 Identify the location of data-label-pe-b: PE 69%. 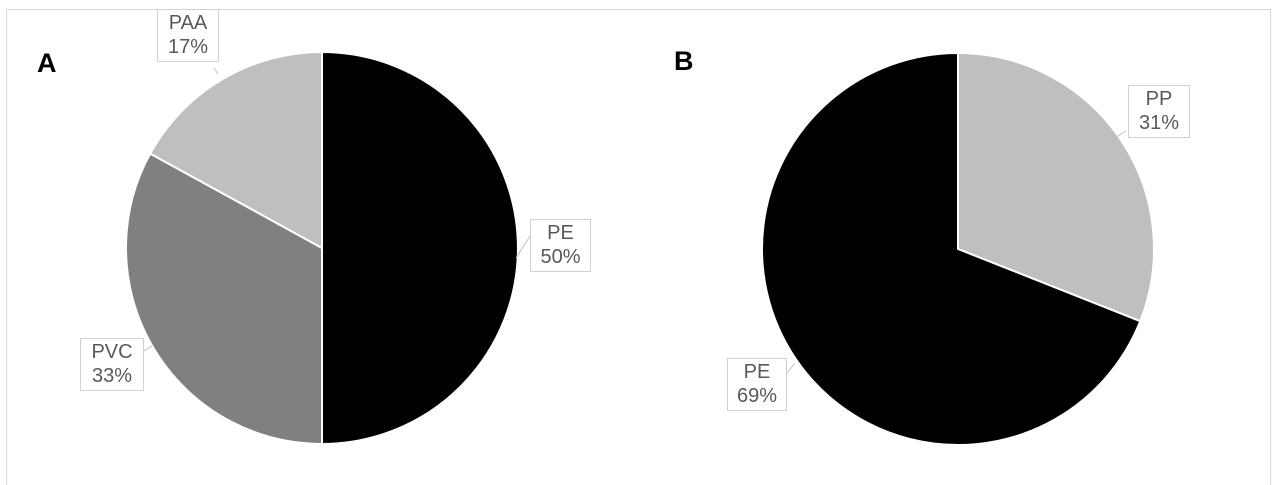
(757, 384).